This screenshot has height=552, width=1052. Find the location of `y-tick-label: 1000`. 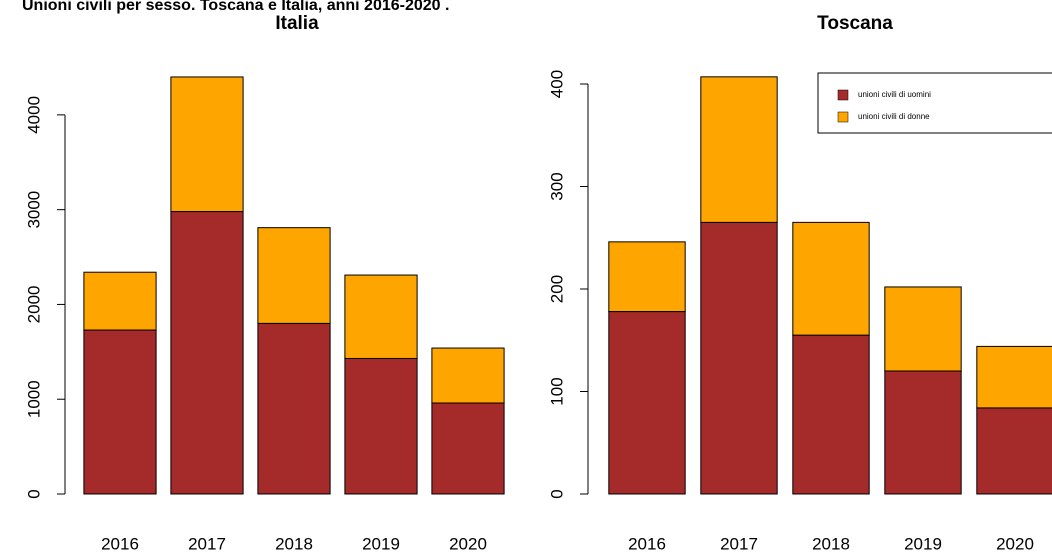

y-tick-label: 1000 is located at coordinates (33, 399).